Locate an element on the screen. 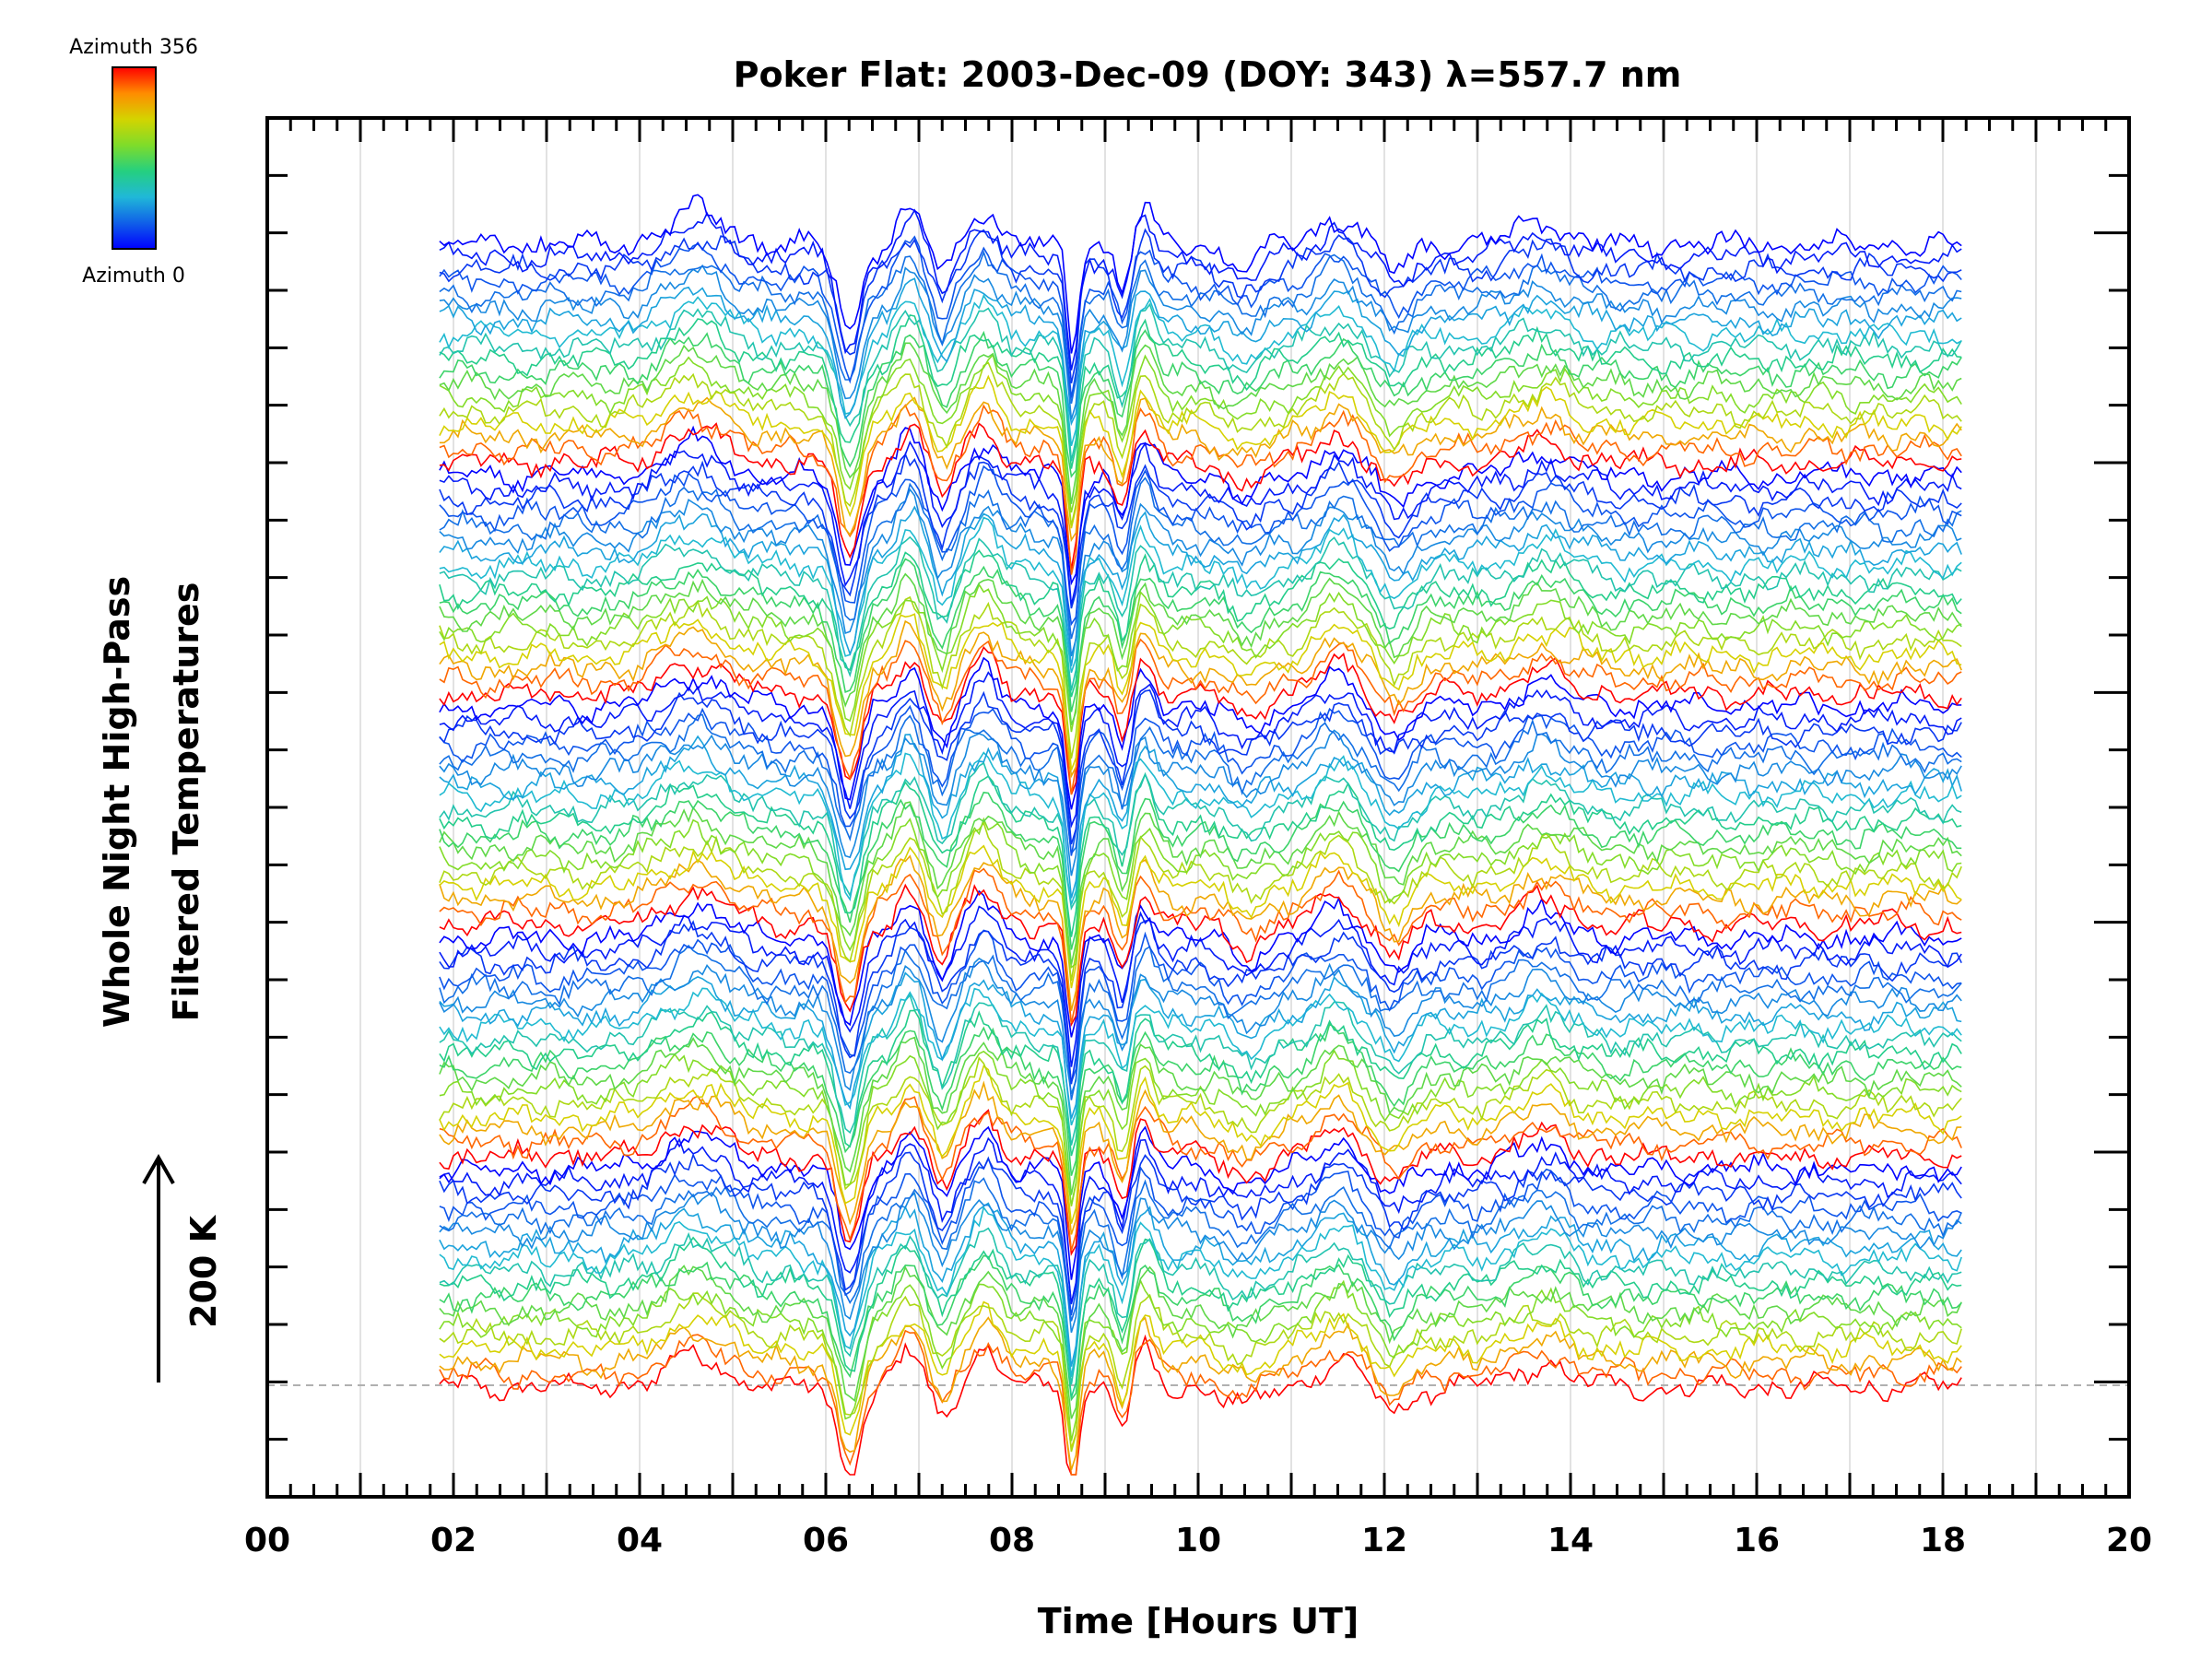  y-axis-label-line2: Filtered Temperatures is located at coordinates (186, 802).